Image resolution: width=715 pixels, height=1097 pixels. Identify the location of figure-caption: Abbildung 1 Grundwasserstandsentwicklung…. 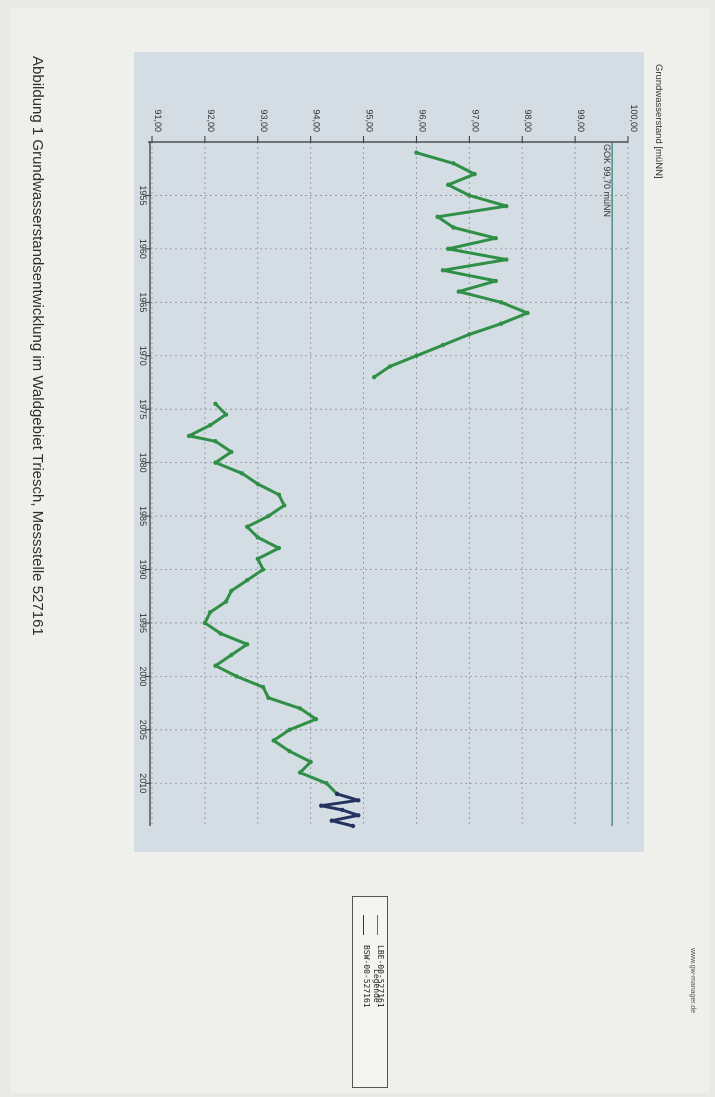
(37, 346).